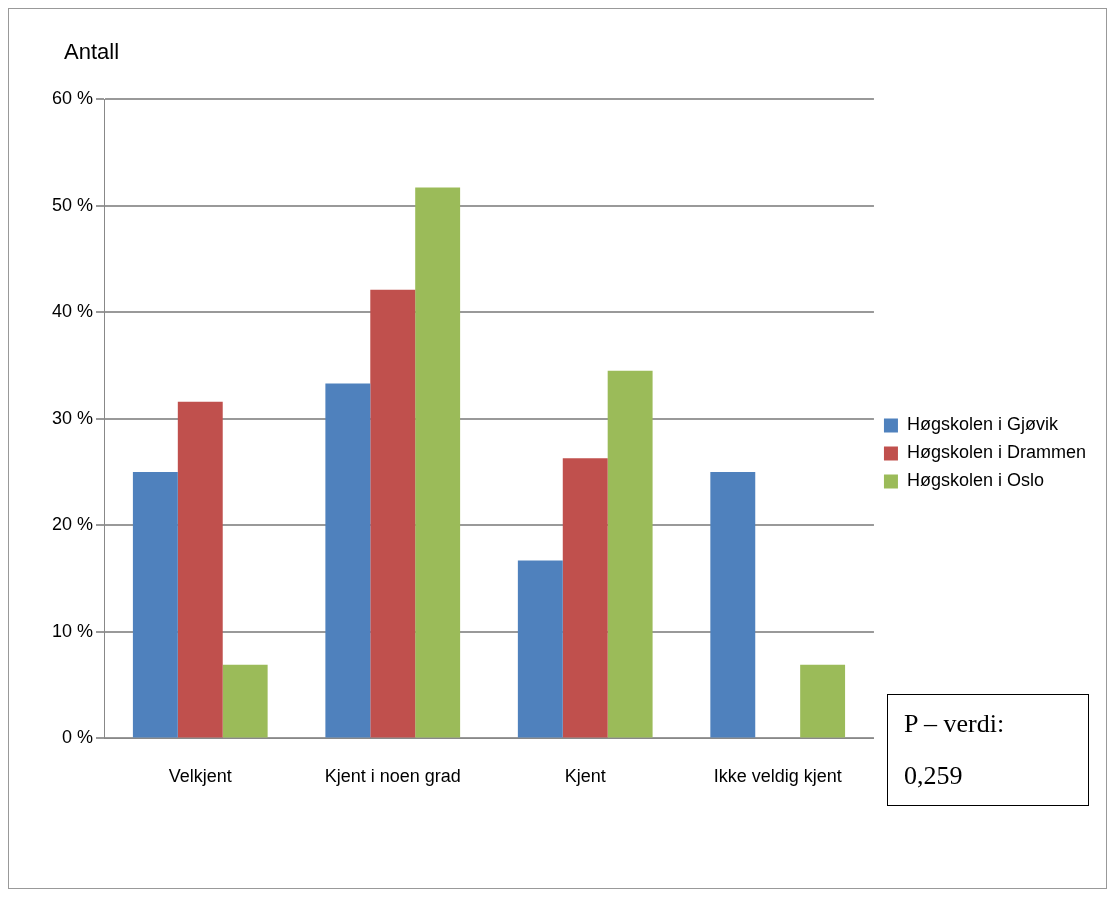 The width and height of the screenshot is (1115, 897). I want to click on text: 0,259, so click(934, 776).